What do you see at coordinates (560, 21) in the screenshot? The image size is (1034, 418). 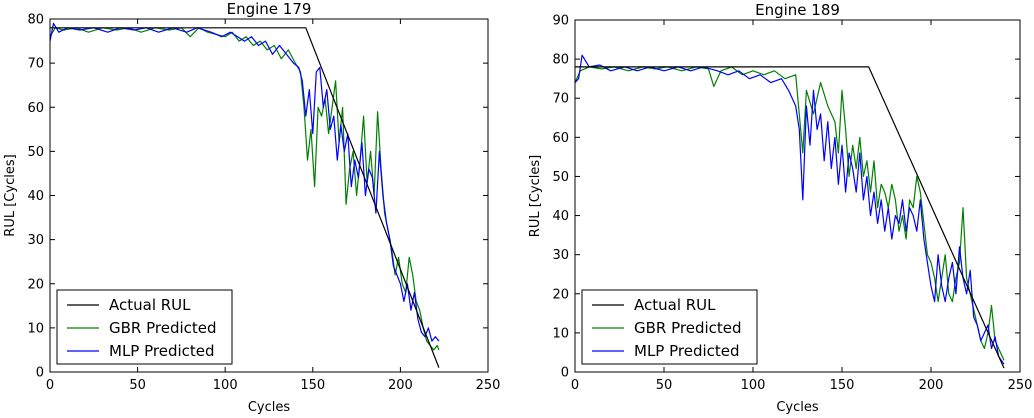 I see `y-tick-label: 90` at bounding box center [560, 21].